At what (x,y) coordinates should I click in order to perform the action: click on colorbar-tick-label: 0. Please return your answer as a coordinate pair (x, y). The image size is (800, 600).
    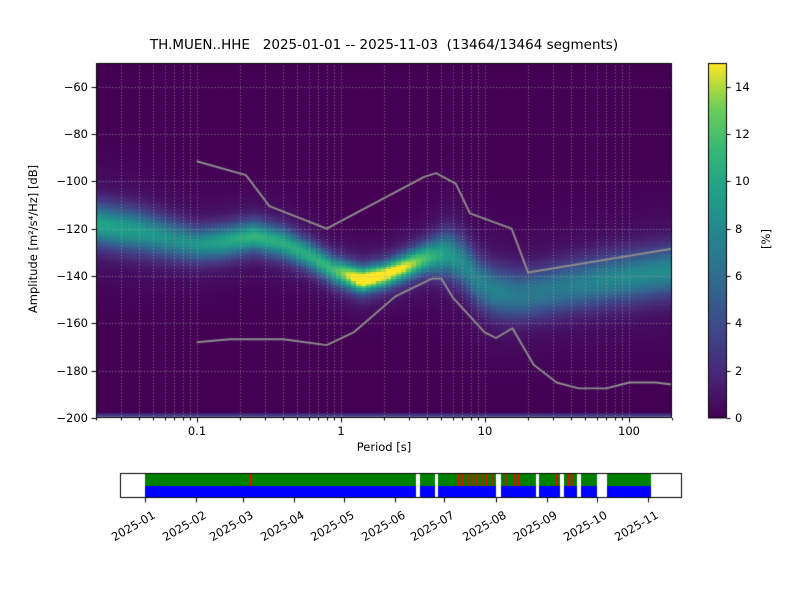
    Looking at the image, I should click on (739, 418).